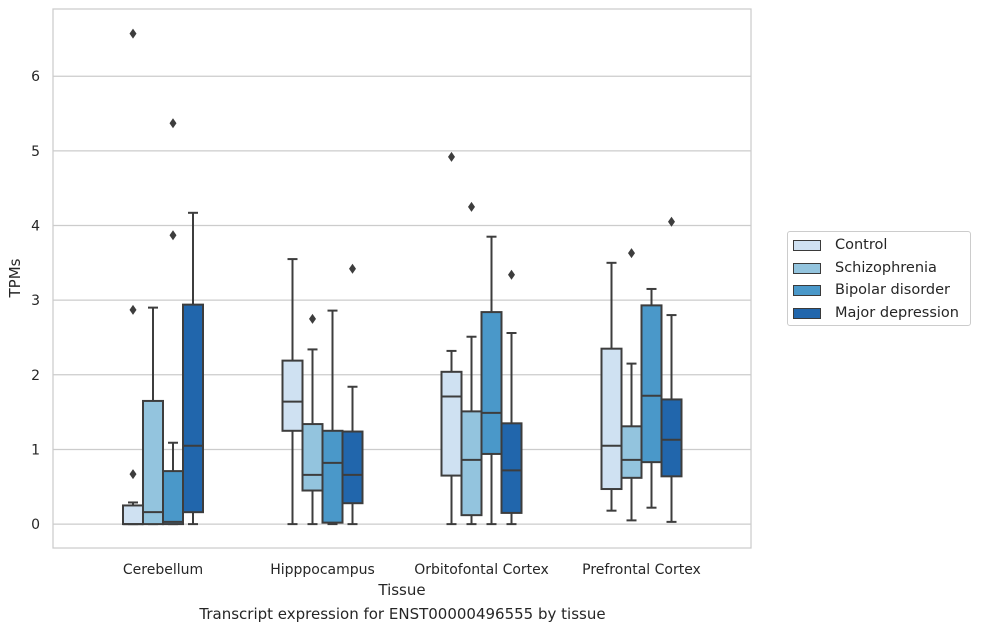 The height and width of the screenshot is (634, 983). What do you see at coordinates (807, 290) in the screenshot?
I see `legend-swatch-bipolar-disorder` at bounding box center [807, 290].